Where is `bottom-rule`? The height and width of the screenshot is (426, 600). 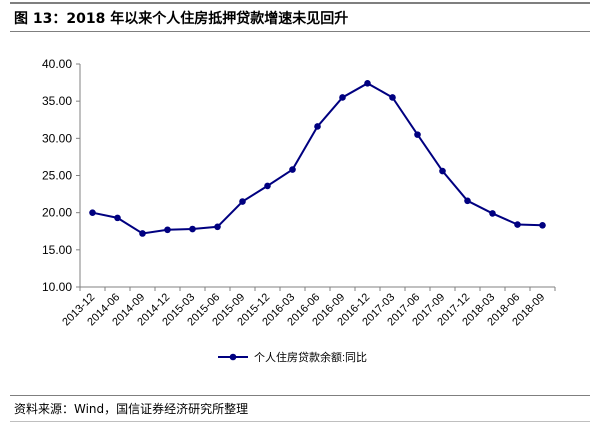 bottom-rule is located at coordinates (300, 395).